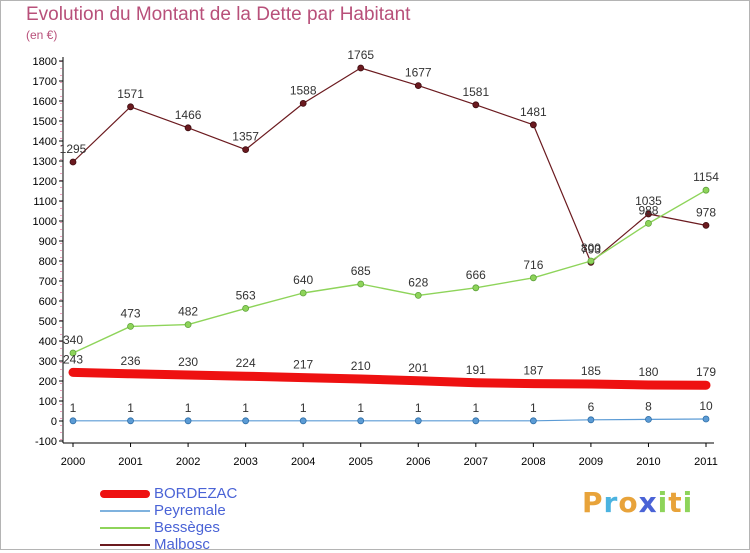  I want to click on data-label-bess-ges: 988, so click(648, 210).